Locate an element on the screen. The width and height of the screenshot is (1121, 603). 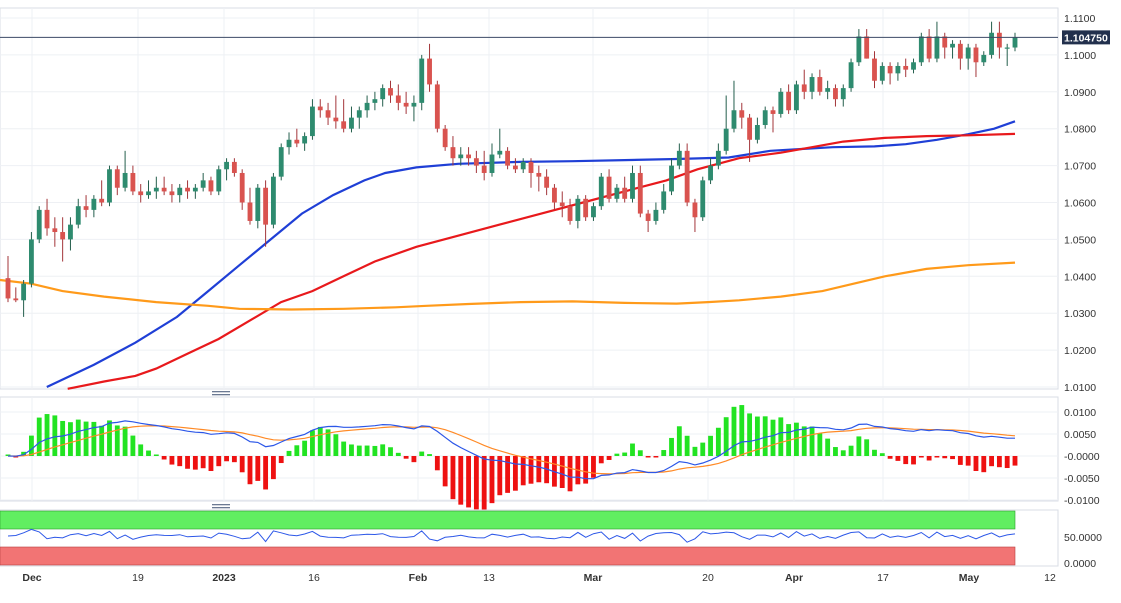
macd-signal-line is located at coordinates (512, 450).